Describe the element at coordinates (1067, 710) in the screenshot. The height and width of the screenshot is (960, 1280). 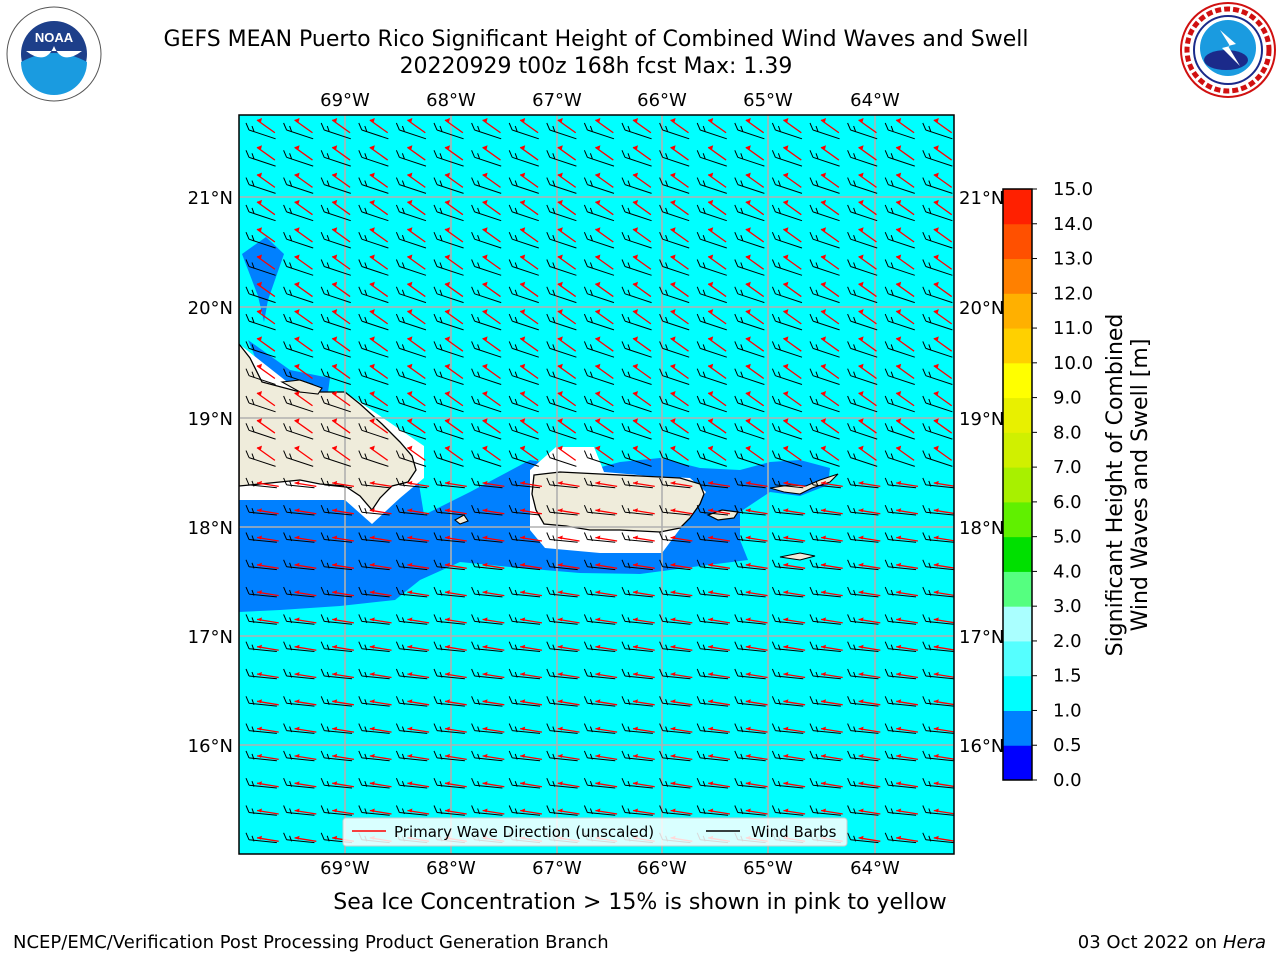
I see `colorbar-tick-label: 1.0` at that location.